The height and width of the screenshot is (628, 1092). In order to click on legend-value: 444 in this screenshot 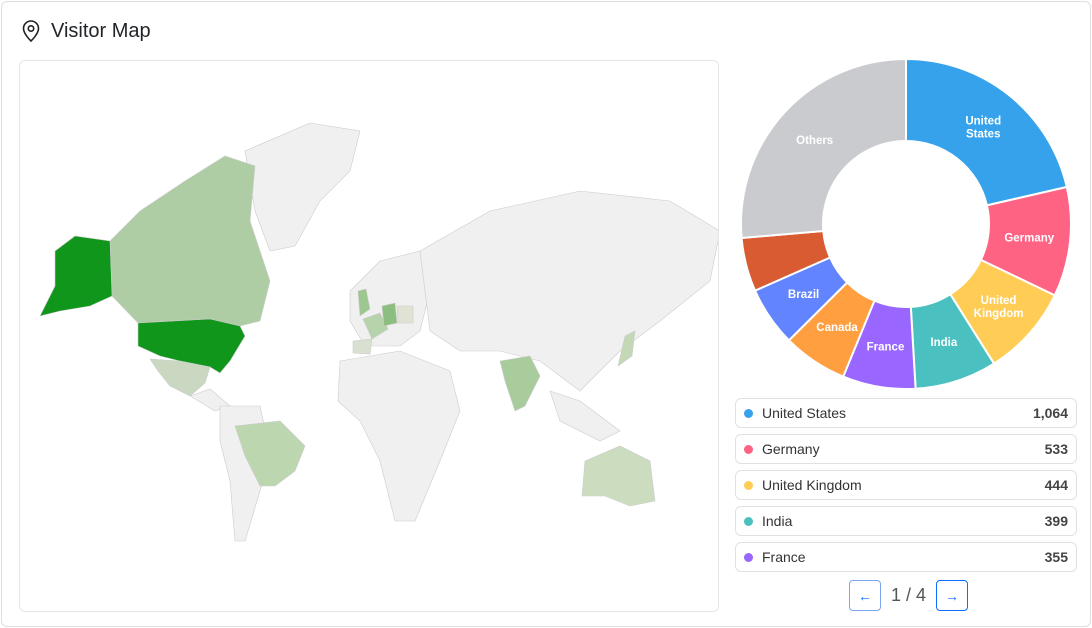, I will do `click(1056, 485)`.